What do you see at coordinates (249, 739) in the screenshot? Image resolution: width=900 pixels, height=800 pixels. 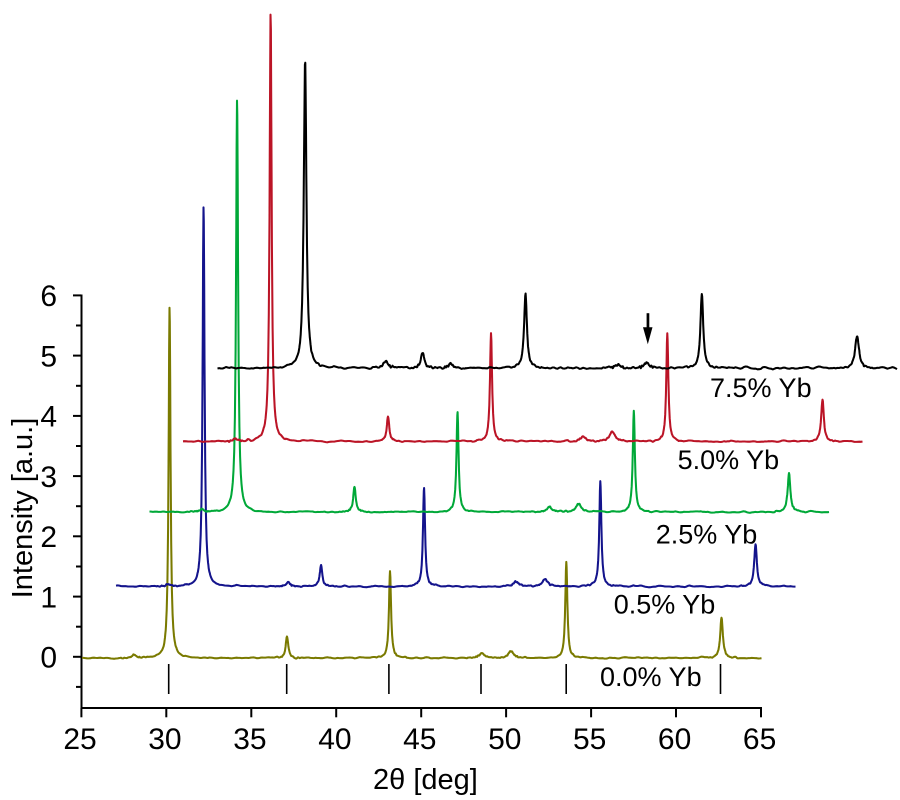 I see `svg-text: 35` at bounding box center [249, 739].